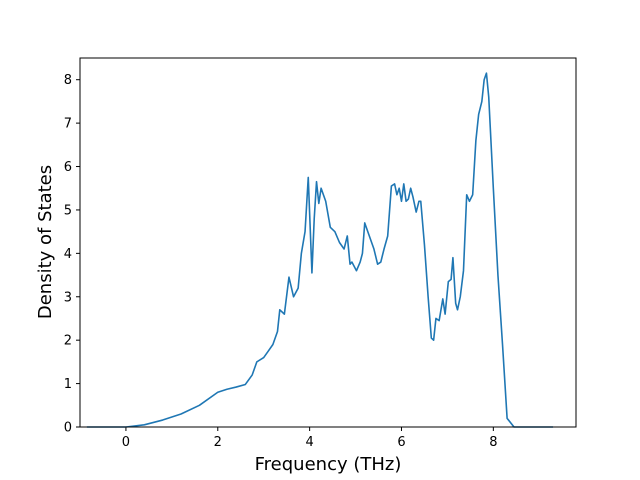 The height and width of the screenshot is (480, 640). Describe the element at coordinates (68, 254) in the screenshot. I see `y-tick-label: 4` at that location.